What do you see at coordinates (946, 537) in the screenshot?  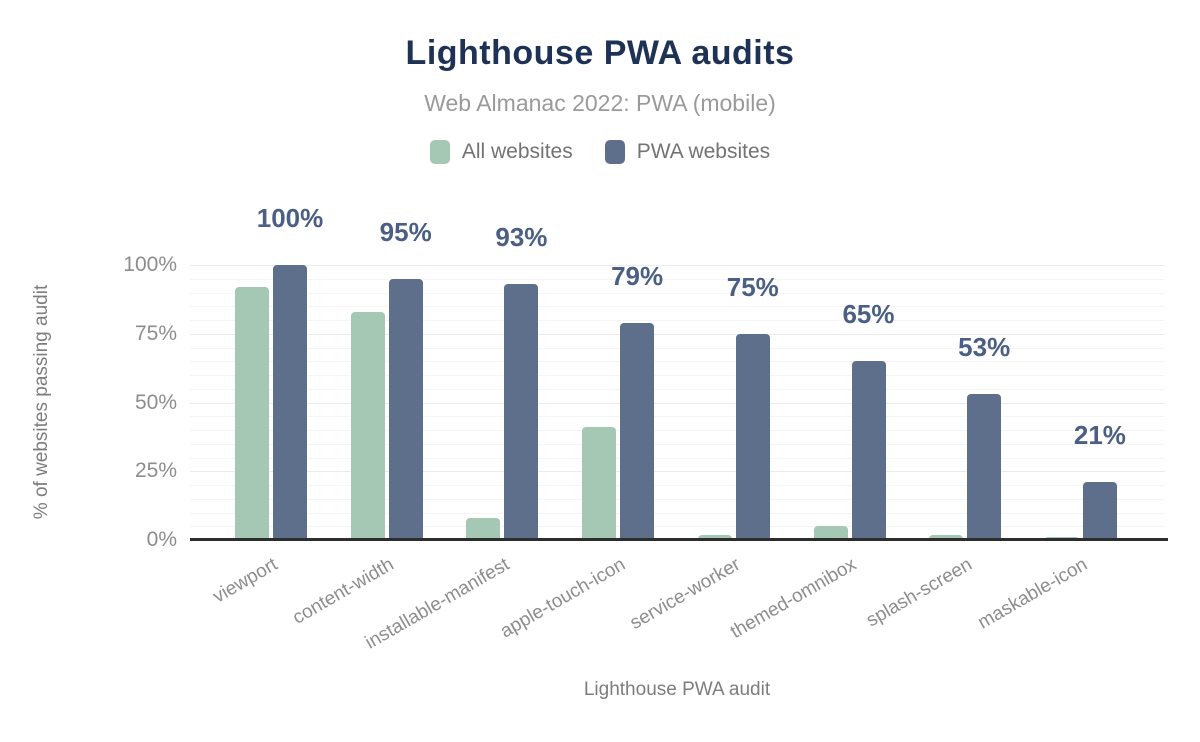 I see `bar-all-websites-splash-screen` at bounding box center [946, 537].